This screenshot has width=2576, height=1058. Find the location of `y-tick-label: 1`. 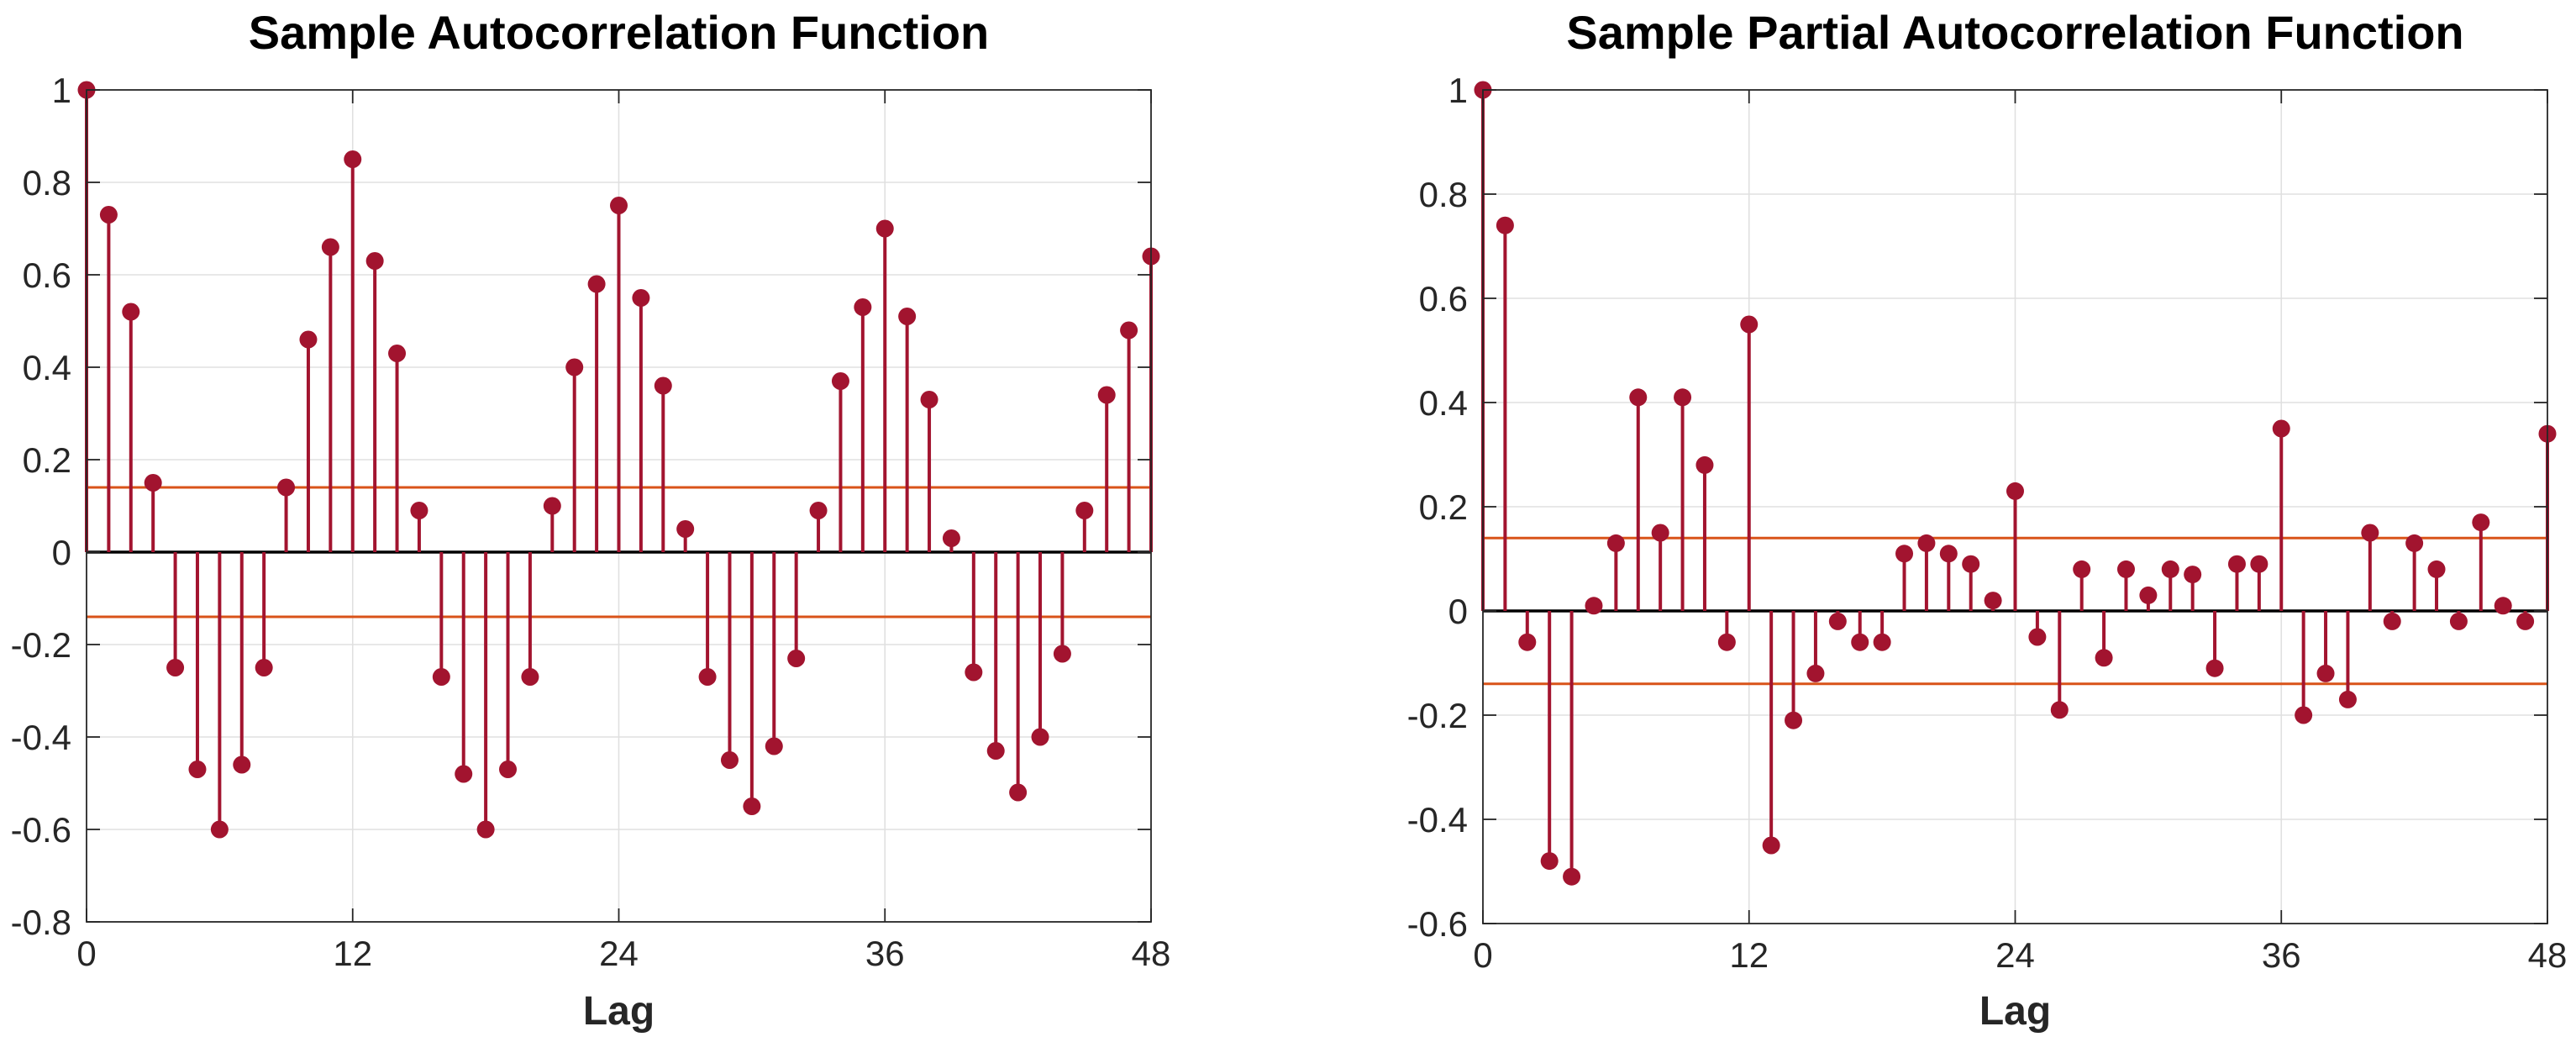

y-tick-label: 1 is located at coordinates (61, 90).